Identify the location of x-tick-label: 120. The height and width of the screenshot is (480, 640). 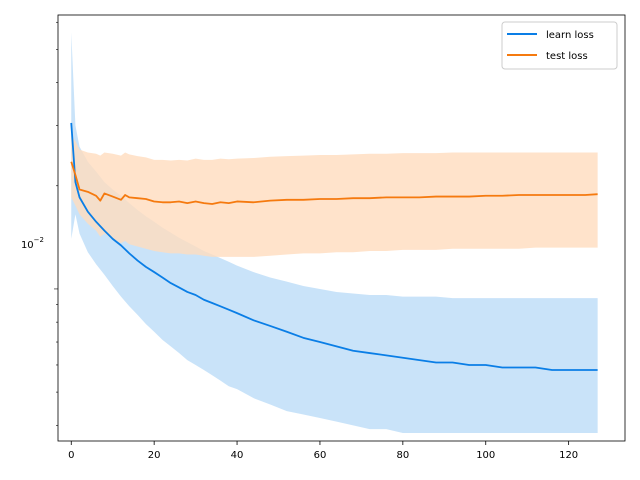
(568, 455).